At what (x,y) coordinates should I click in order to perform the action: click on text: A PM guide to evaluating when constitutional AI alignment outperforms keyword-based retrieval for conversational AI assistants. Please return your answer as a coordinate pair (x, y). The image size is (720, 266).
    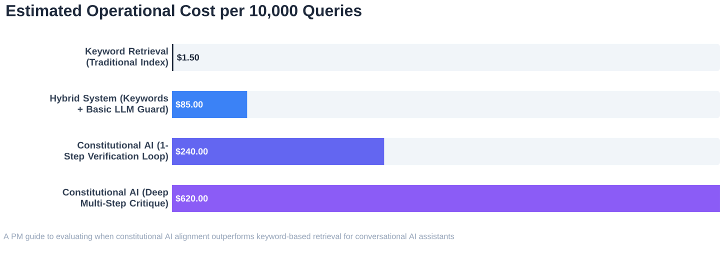
    Looking at the image, I should click on (229, 237).